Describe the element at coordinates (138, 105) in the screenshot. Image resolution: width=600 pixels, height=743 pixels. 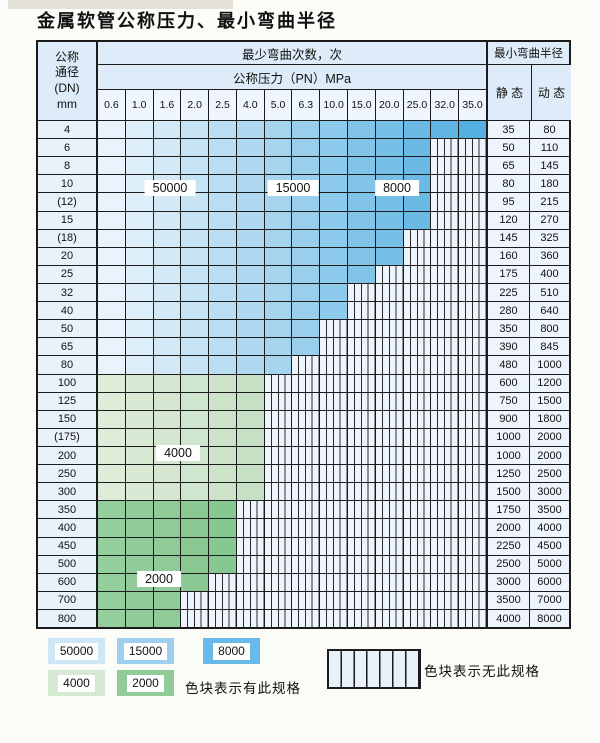
I see `pressure-col-header: 1.0` at that location.